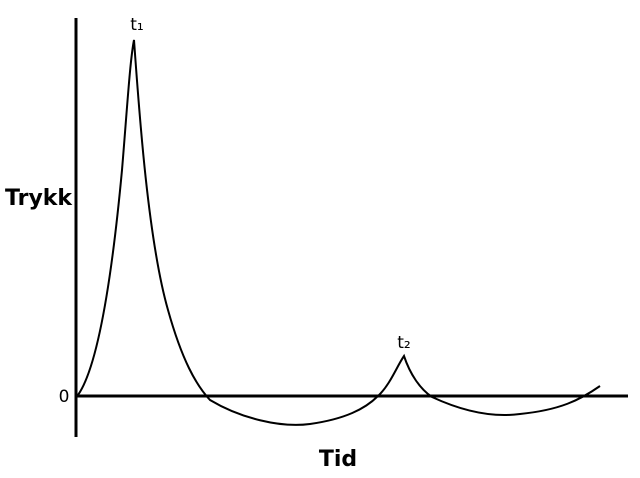 The image size is (640, 478). I want to click on x-axis-label: Tid, so click(338, 459).